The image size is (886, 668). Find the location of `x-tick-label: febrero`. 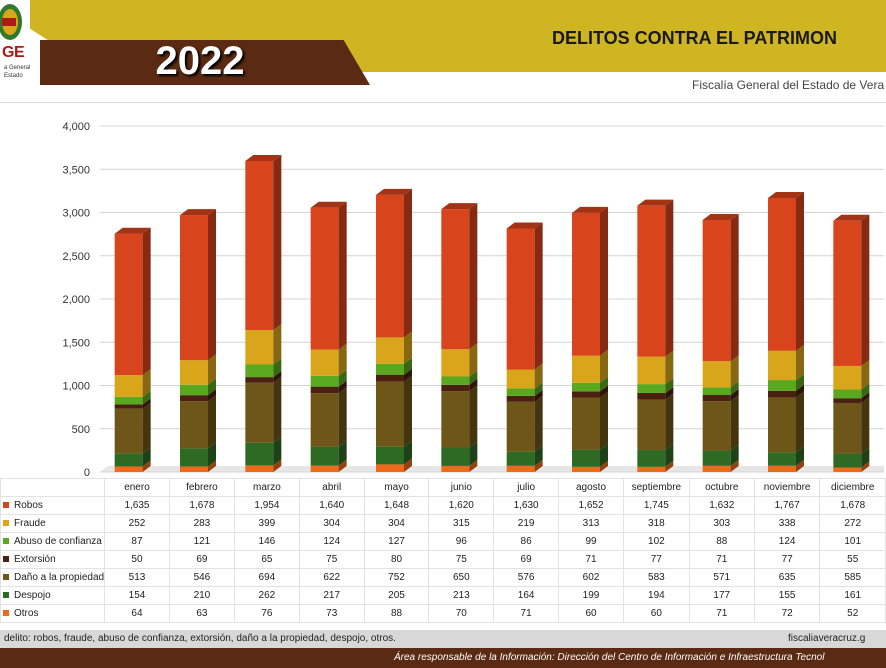

x-tick-label: febrero is located at coordinates (201, 487).